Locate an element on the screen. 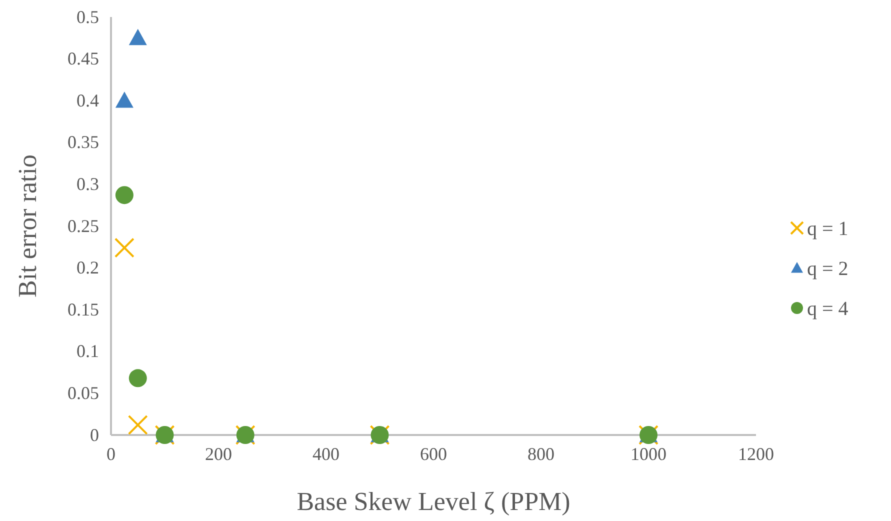 This screenshot has width=891, height=521. x-tick-label: 0 is located at coordinates (111, 454).